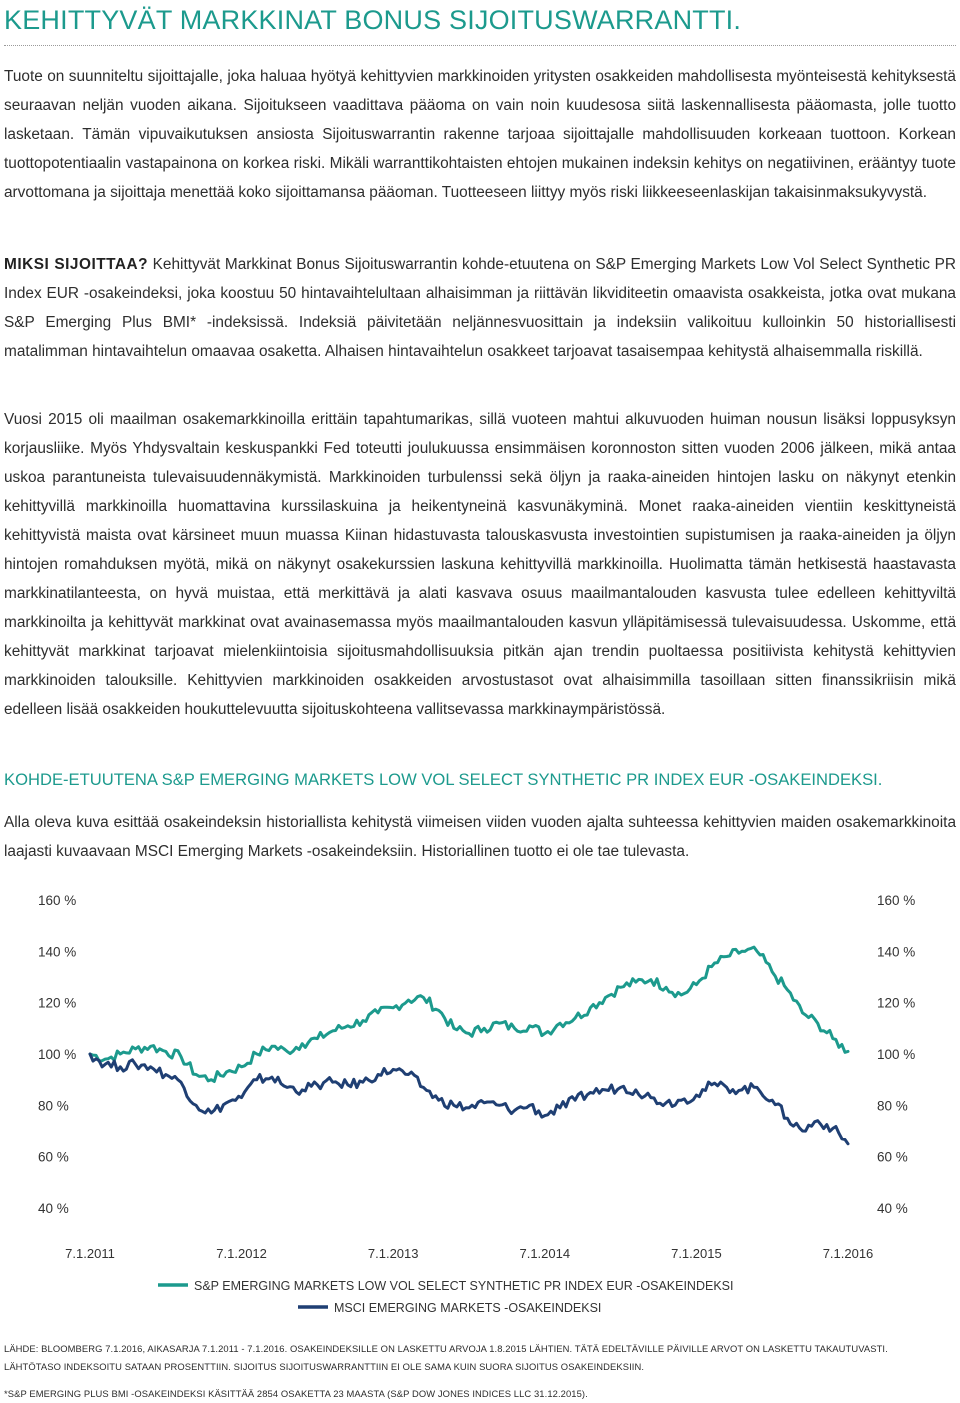 The width and height of the screenshot is (960, 1403). What do you see at coordinates (53, 1157) in the screenshot?
I see `y-tick-label-left: 60 %` at bounding box center [53, 1157].